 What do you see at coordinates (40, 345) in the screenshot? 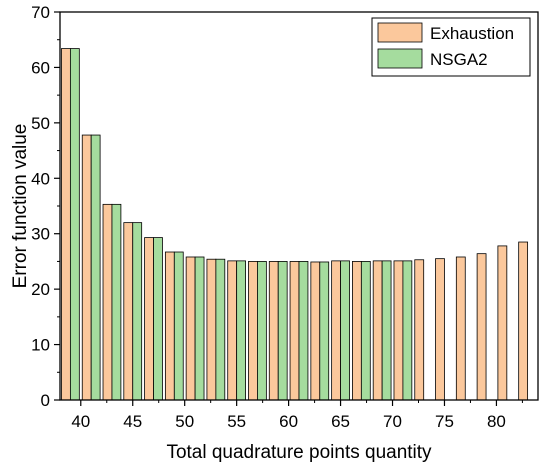
I see `y-tick-label: 10` at bounding box center [40, 345].